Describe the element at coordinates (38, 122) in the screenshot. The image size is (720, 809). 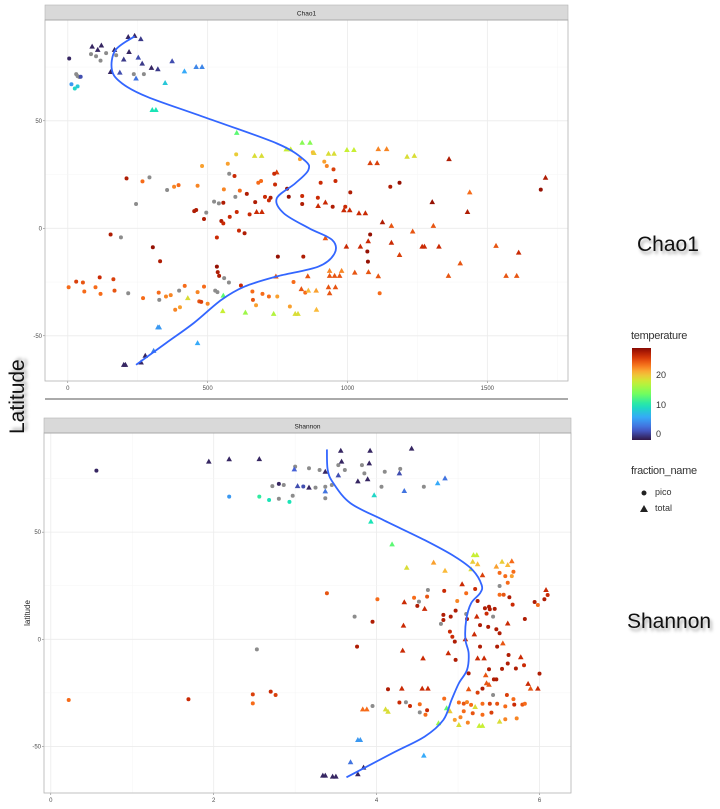
I see `y-tick-label: 50` at that location.